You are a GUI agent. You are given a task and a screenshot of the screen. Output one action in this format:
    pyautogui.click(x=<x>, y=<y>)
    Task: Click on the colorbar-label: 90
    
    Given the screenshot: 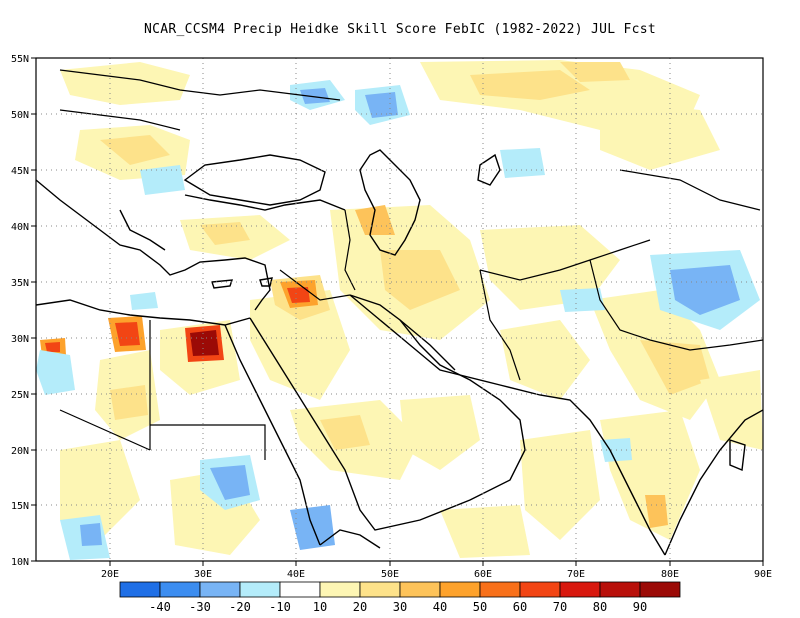 What is the action you would take?
    pyautogui.click(x=640, y=607)
    